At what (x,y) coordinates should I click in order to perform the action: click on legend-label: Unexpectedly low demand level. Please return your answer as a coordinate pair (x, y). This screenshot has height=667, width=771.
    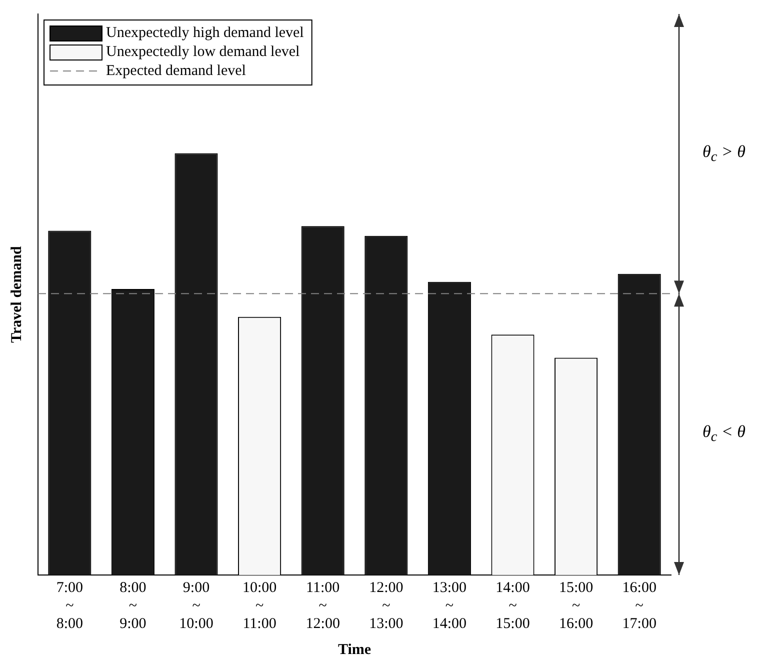
    Looking at the image, I should click on (203, 52).